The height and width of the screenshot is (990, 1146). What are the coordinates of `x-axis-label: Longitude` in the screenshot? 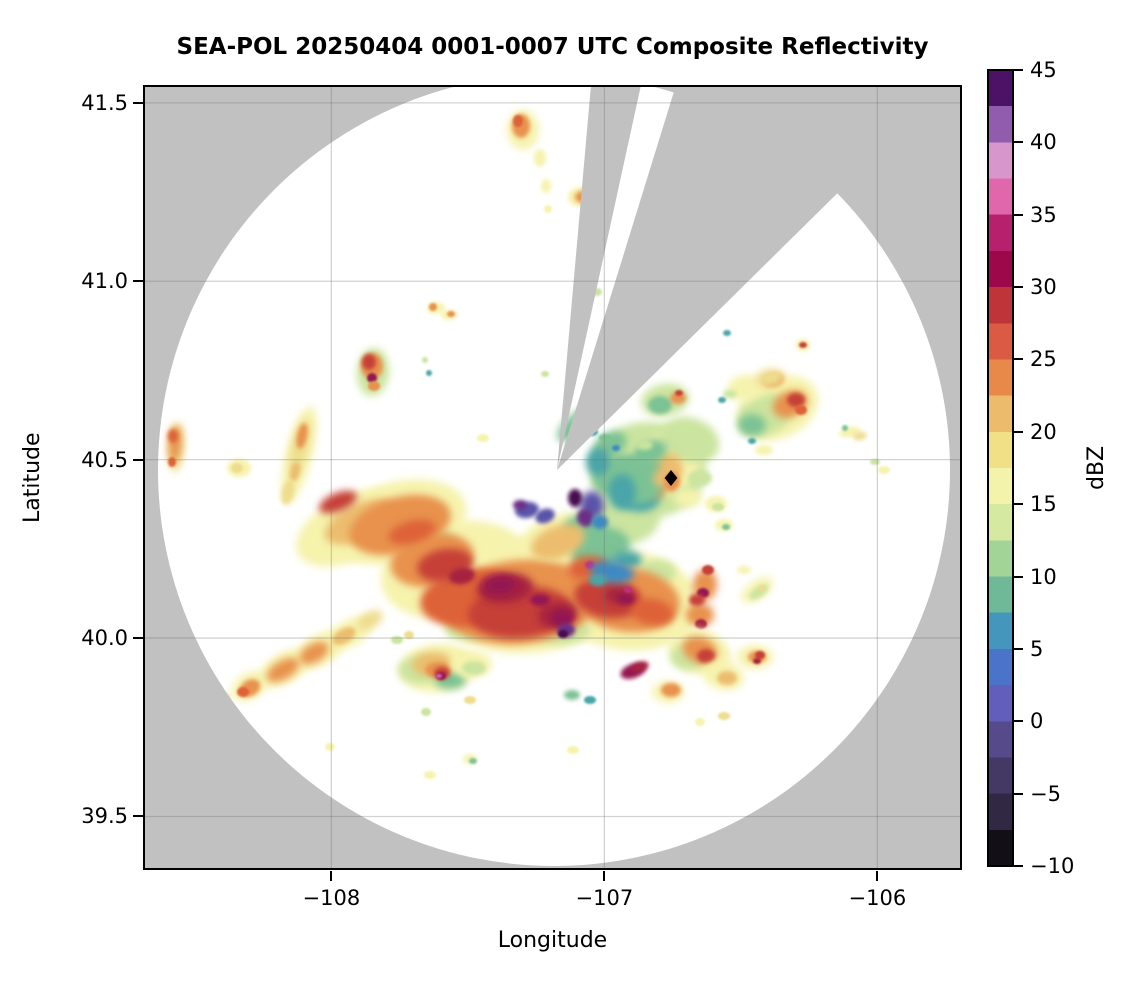 It's located at (552, 940).